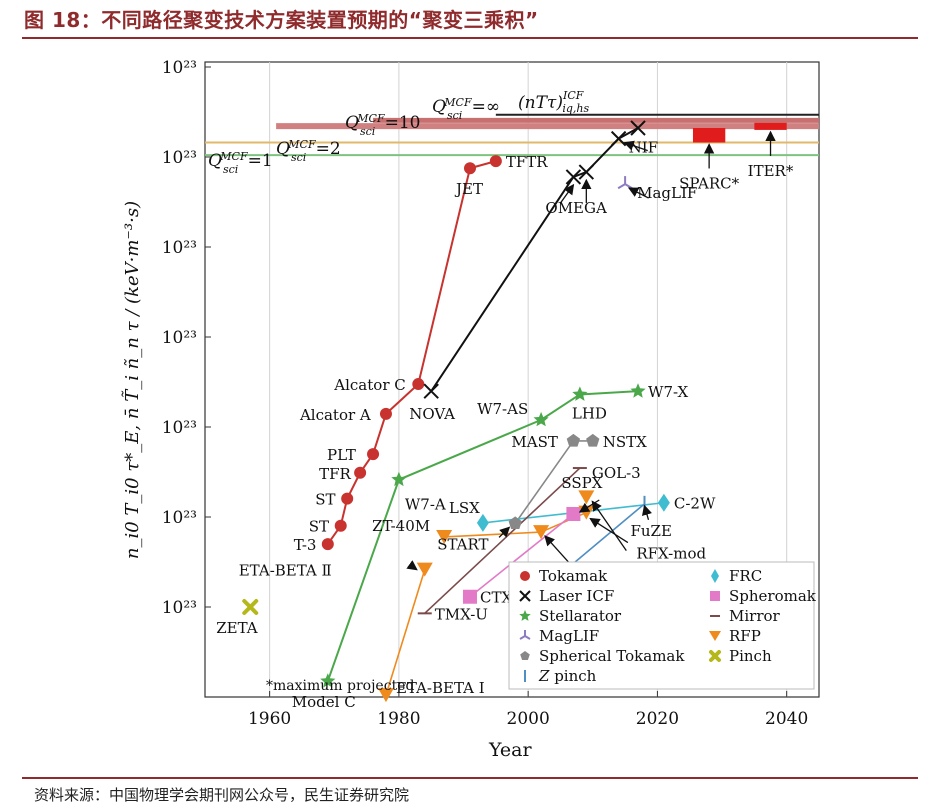 The image size is (939, 811). I want to click on legend-marker-spheromak, so click(715, 596).